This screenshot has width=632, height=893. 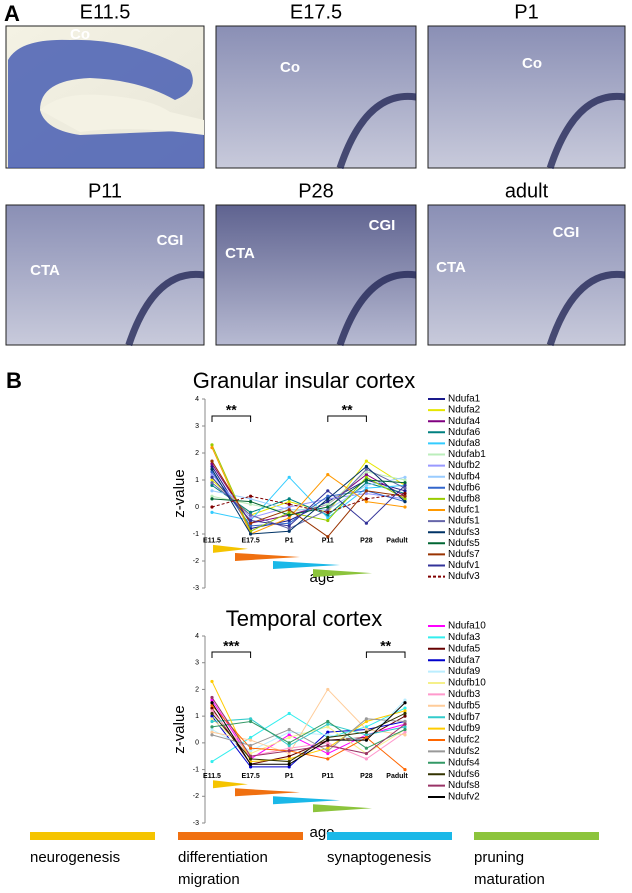 I want to click on y-tick-label: 3, so click(x=197, y=426).